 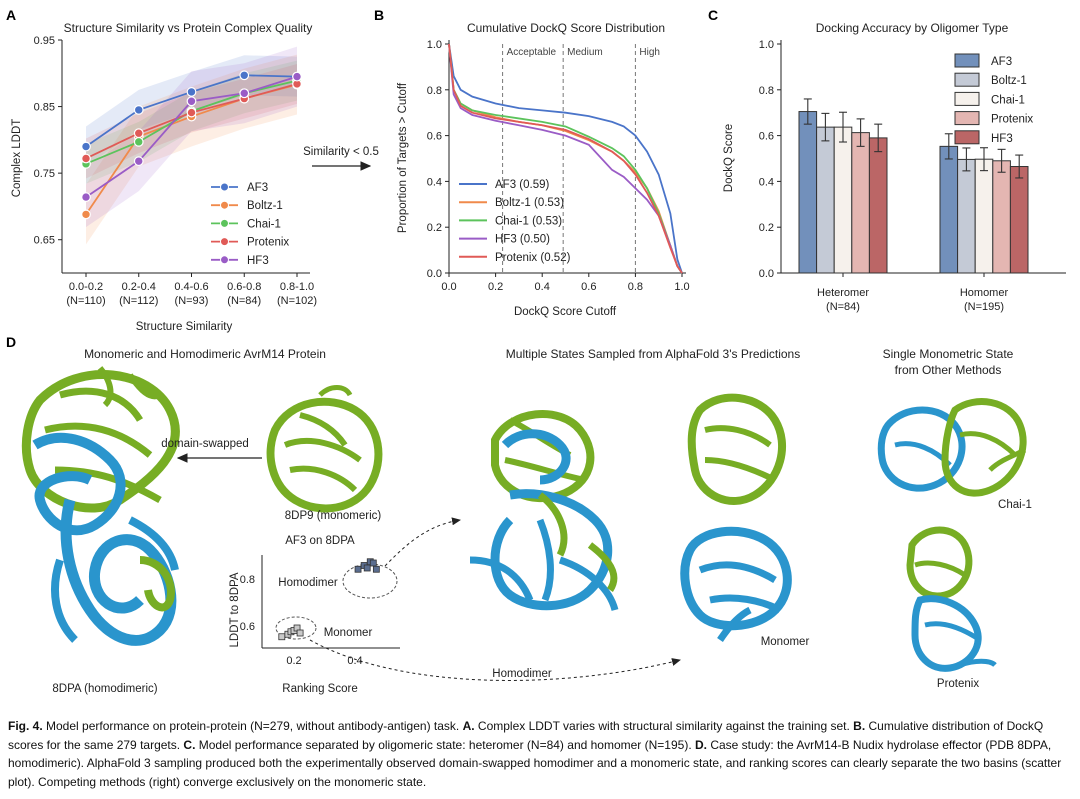 I want to click on panel-letter-c: C, so click(x=713, y=15).